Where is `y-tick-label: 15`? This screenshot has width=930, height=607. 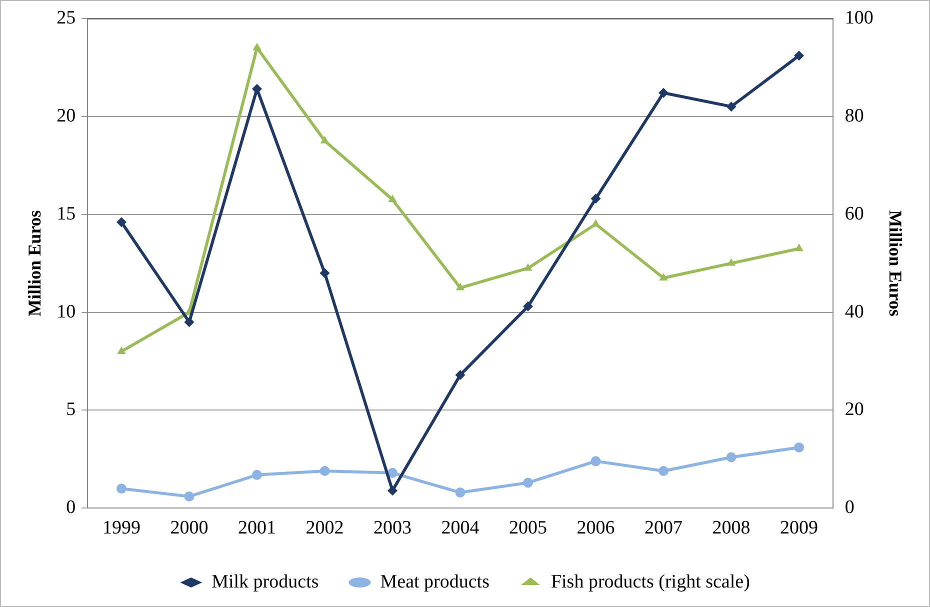
y-tick-label: 15 is located at coordinates (66, 213).